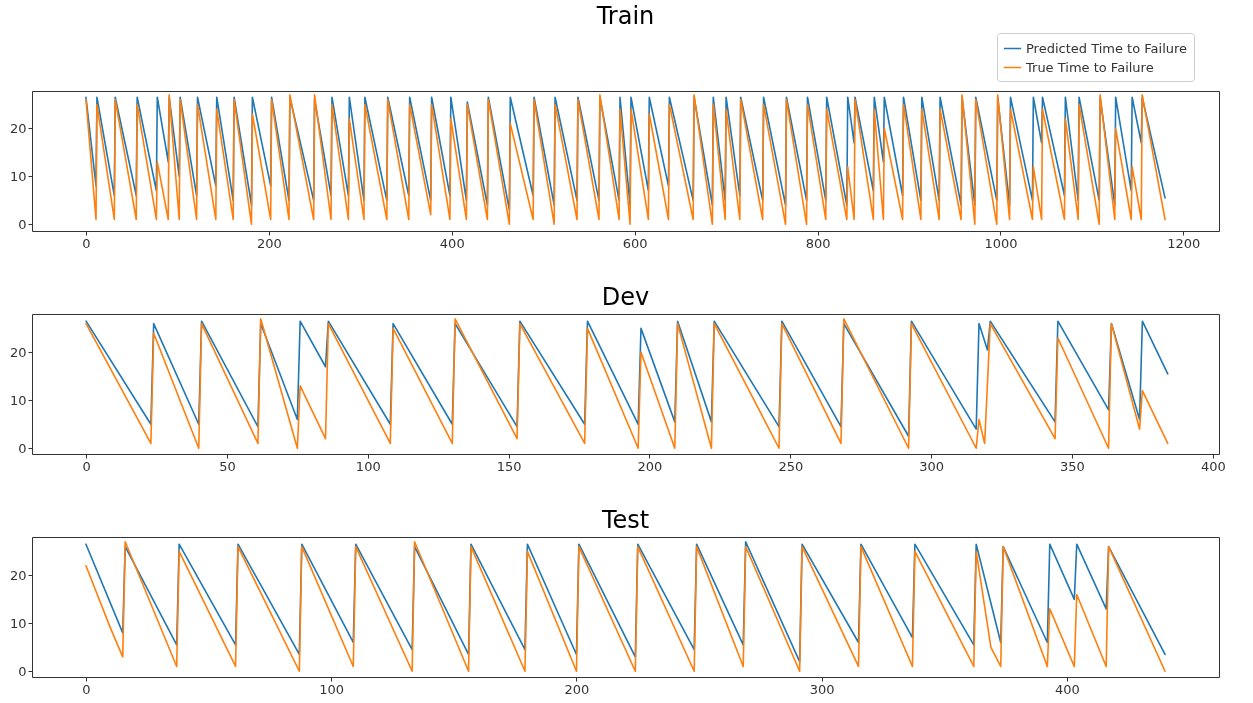 This screenshot has height=703, width=1253. What do you see at coordinates (635, 243) in the screenshot?
I see `x-tick-label: 600` at bounding box center [635, 243].